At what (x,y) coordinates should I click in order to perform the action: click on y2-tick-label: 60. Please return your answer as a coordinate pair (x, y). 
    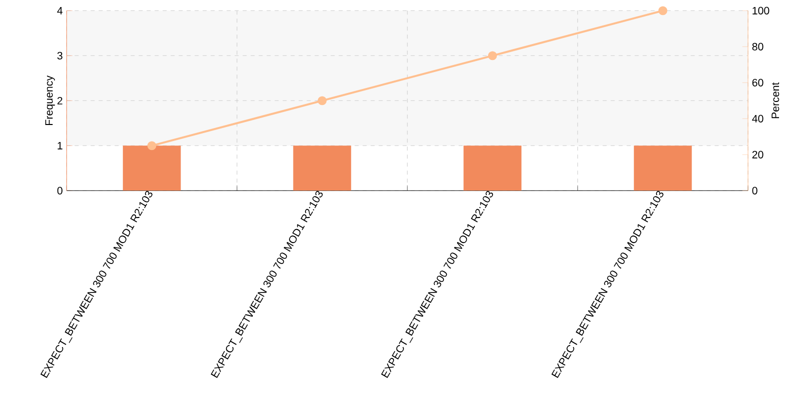
    Looking at the image, I should click on (758, 82).